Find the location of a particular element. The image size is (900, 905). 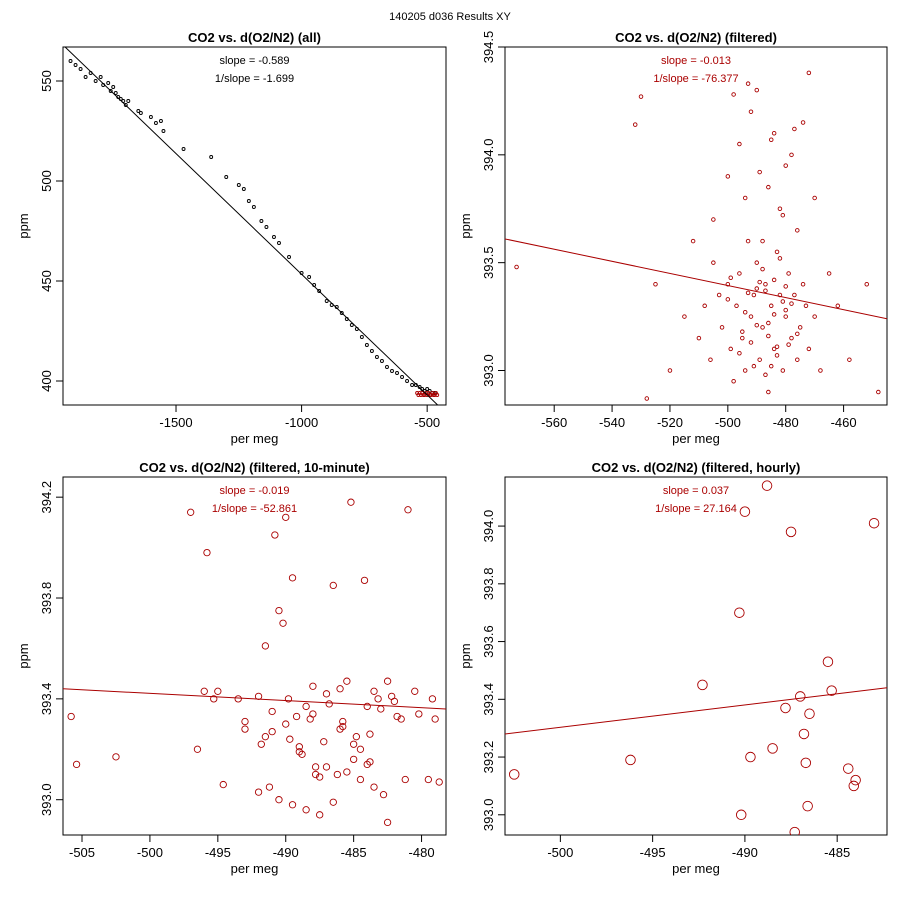

x-tick-label: -560 is located at coordinates (554, 422).